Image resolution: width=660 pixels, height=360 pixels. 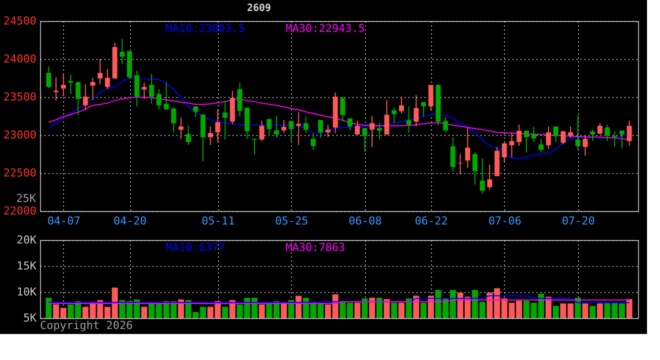 I want to click on y-tick-label: 10K, so click(x=26, y=292).